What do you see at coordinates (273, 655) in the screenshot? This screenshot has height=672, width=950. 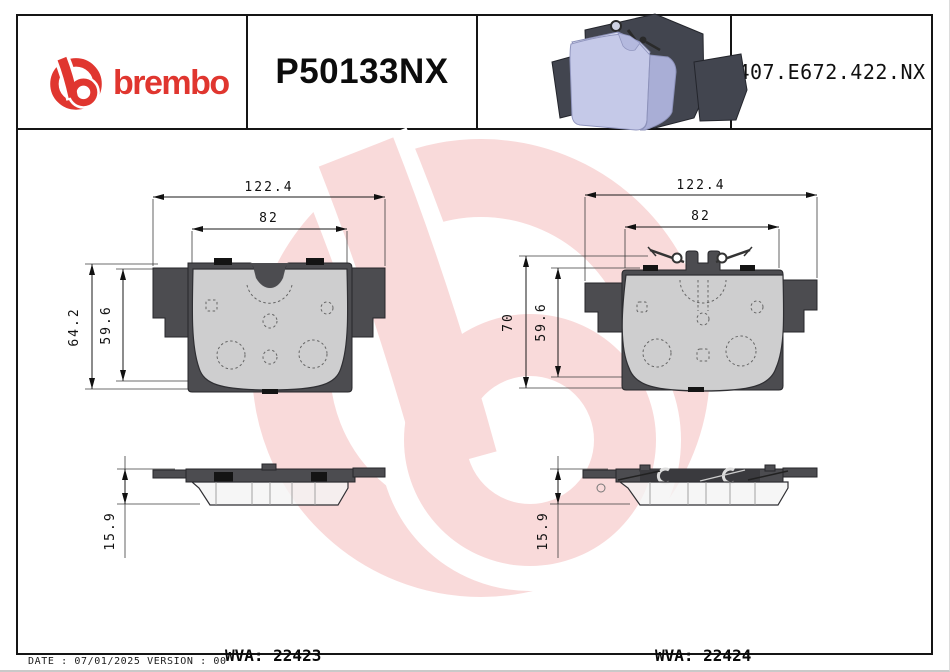 I see `left-wva-line: WVA: 22423` at bounding box center [273, 655].